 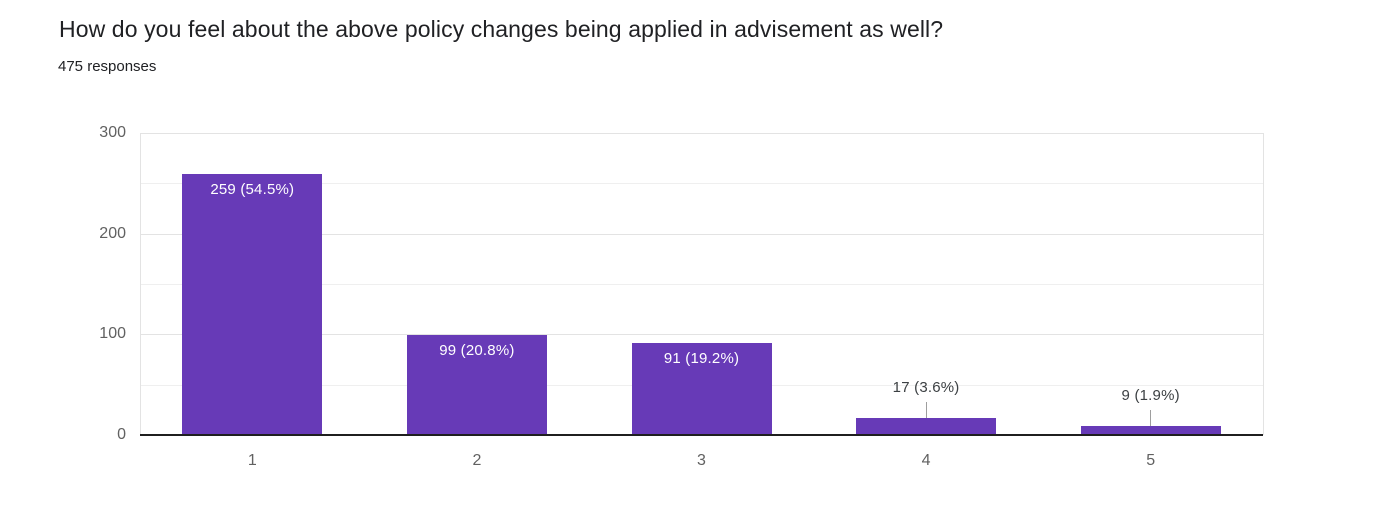 What do you see at coordinates (926, 460) in the screenshot?
I see `x-axis-tick-label: 4` at bounding box center [926, 460].